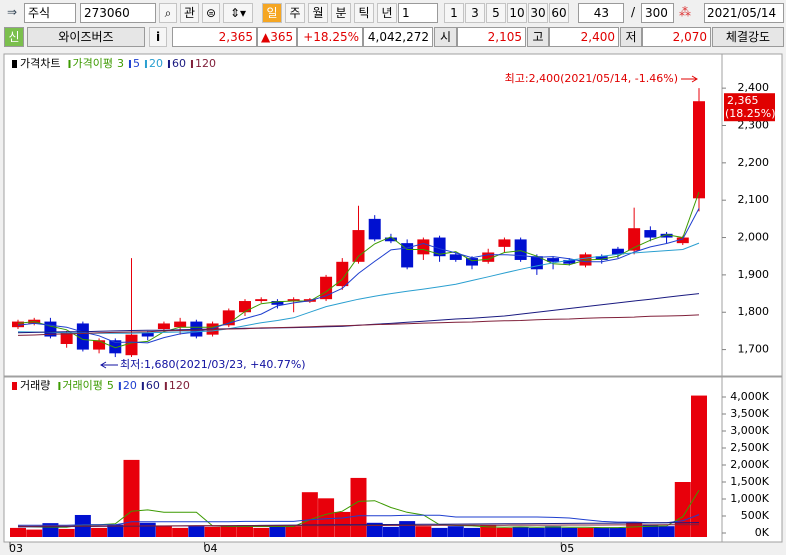  I want to click on unit-select: 1, so click(418, 13).